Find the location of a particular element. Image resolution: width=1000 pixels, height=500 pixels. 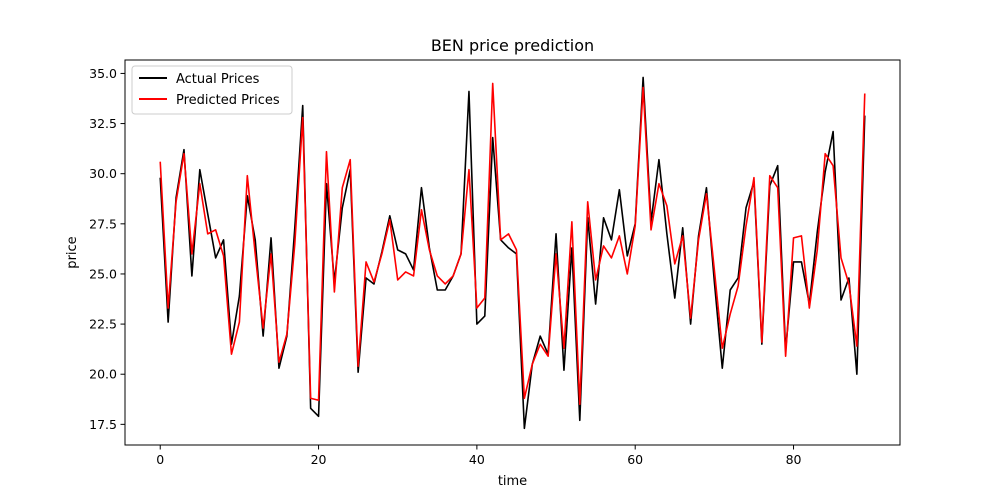

x-tick-label: 40 is located at coordinates (477, 459).